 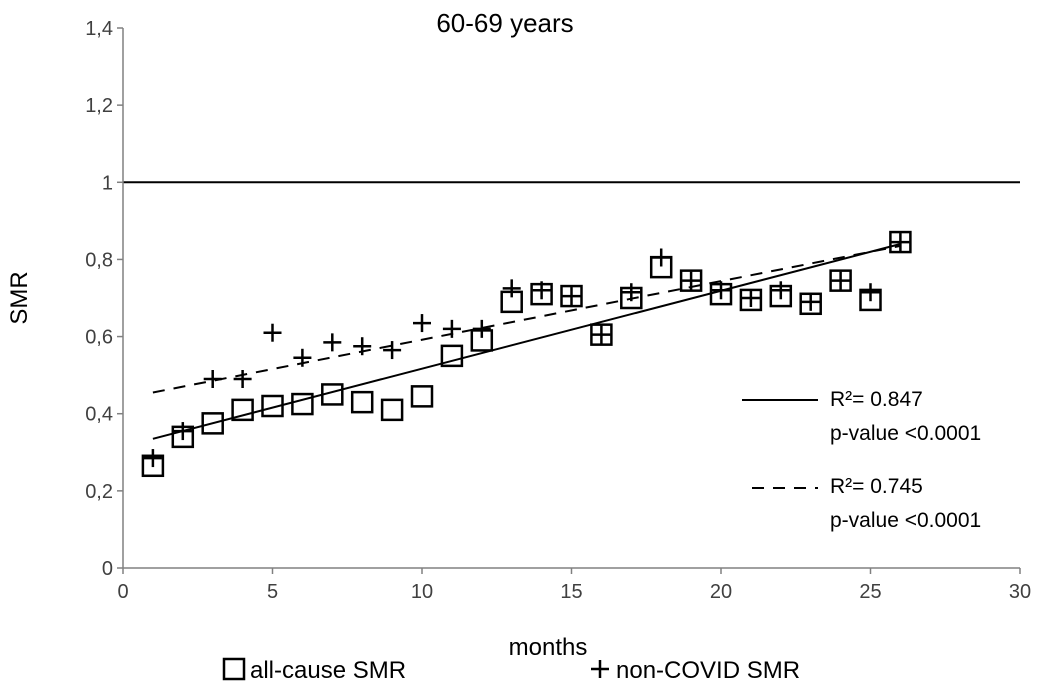 I want to click on annotation-r2-dashed: R²= 0.745, so click(x=876, y=486).